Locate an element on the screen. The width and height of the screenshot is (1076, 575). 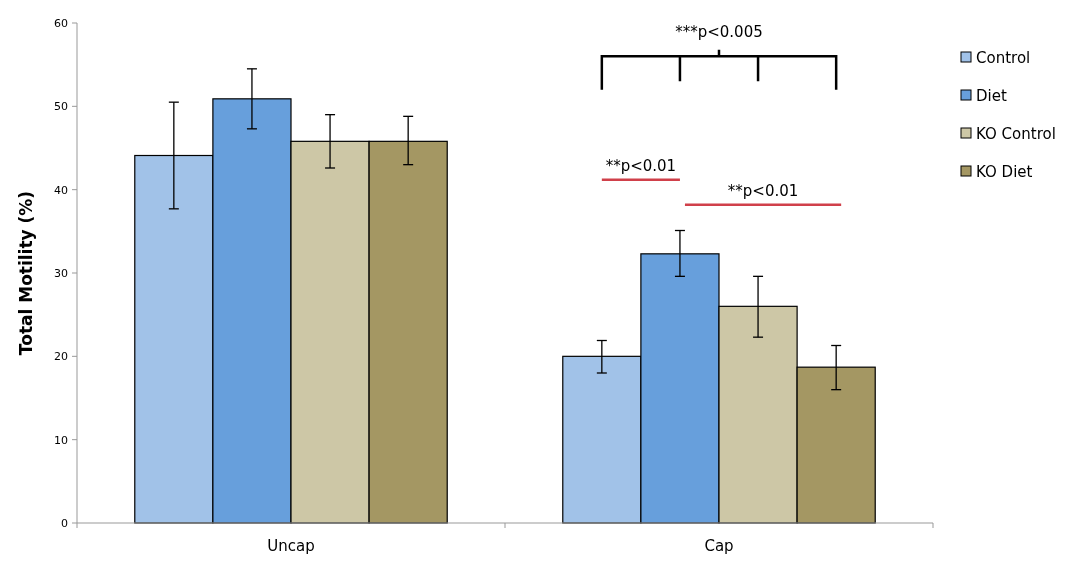
annotation: ***p<0.005 is located at coordinates (719, 32).